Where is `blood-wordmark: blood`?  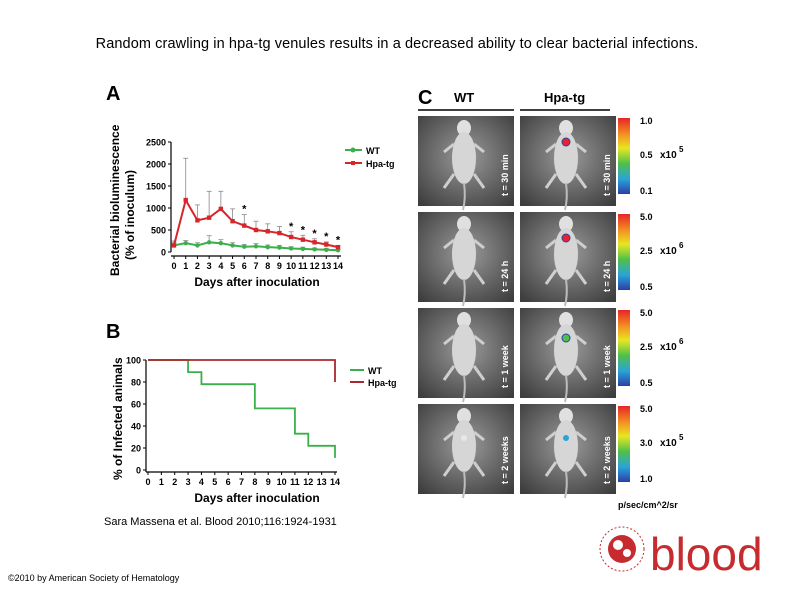 blood-wordmark: blood is located at coordinates (706, 554).